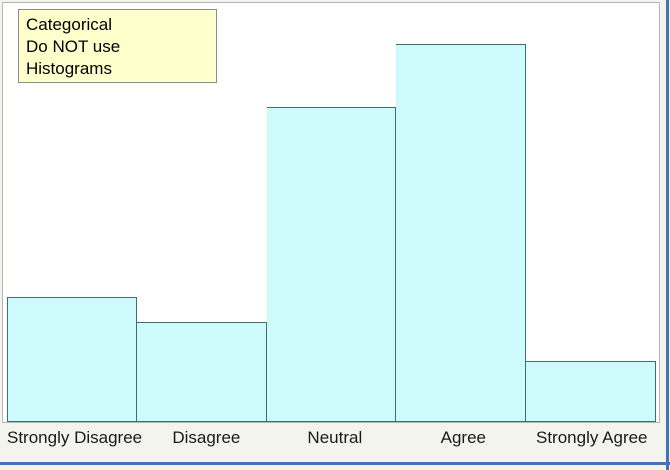  Describe the element at coordinates (69, 24) in the screenshot. I see `annotation-line: Categorical` at that location.